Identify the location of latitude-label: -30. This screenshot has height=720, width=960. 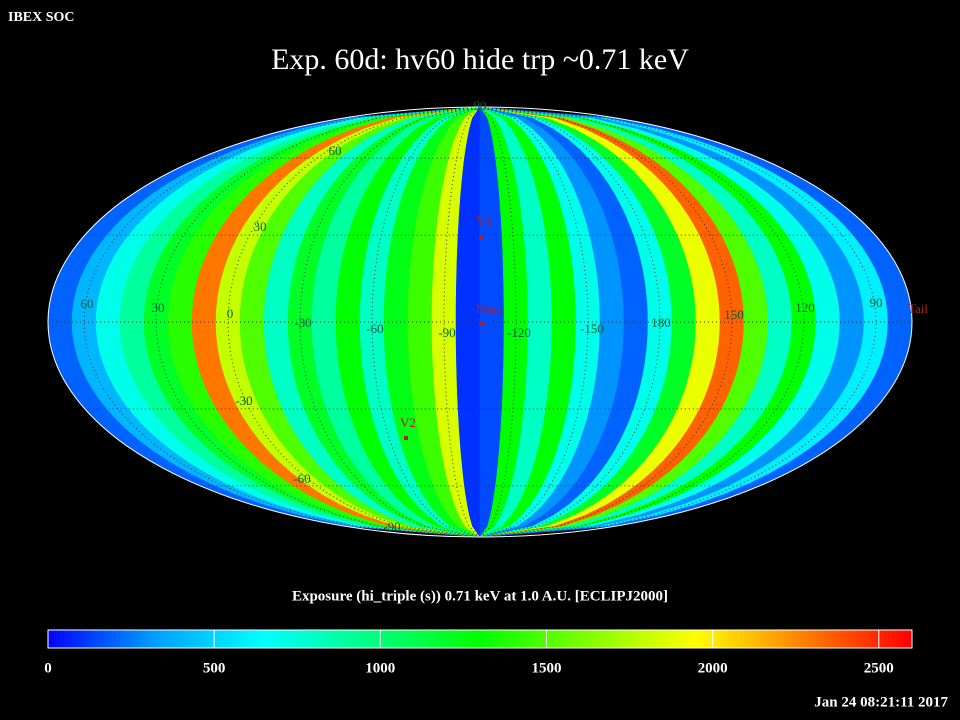
(243, 400).